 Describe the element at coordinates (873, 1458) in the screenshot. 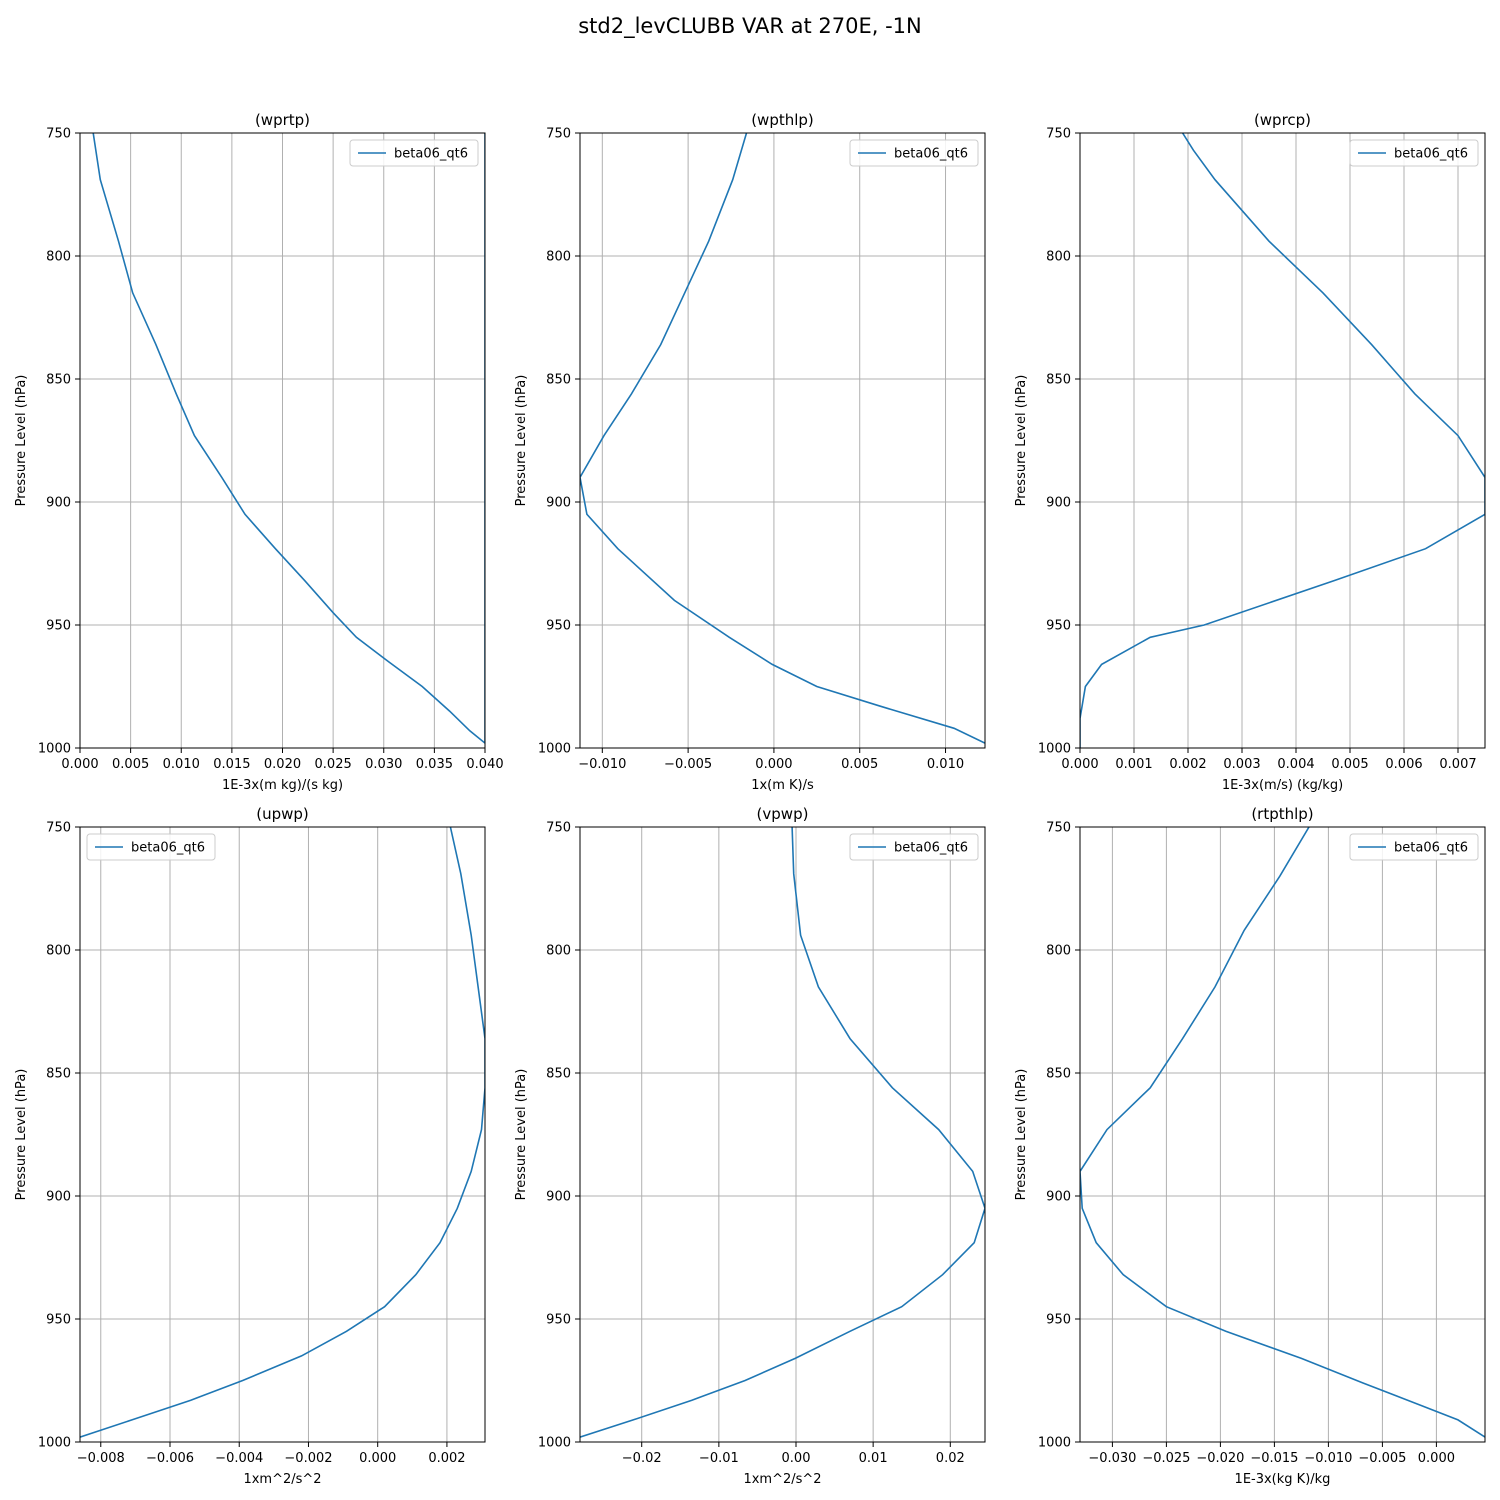

I see `x-tick-label: 0.01` at that location.